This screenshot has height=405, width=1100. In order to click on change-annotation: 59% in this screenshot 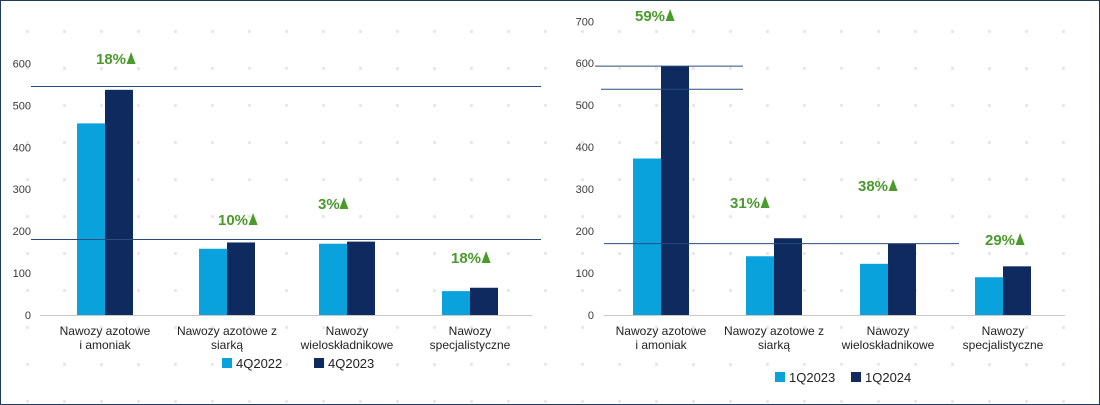, I will do `click(650, 16)`.